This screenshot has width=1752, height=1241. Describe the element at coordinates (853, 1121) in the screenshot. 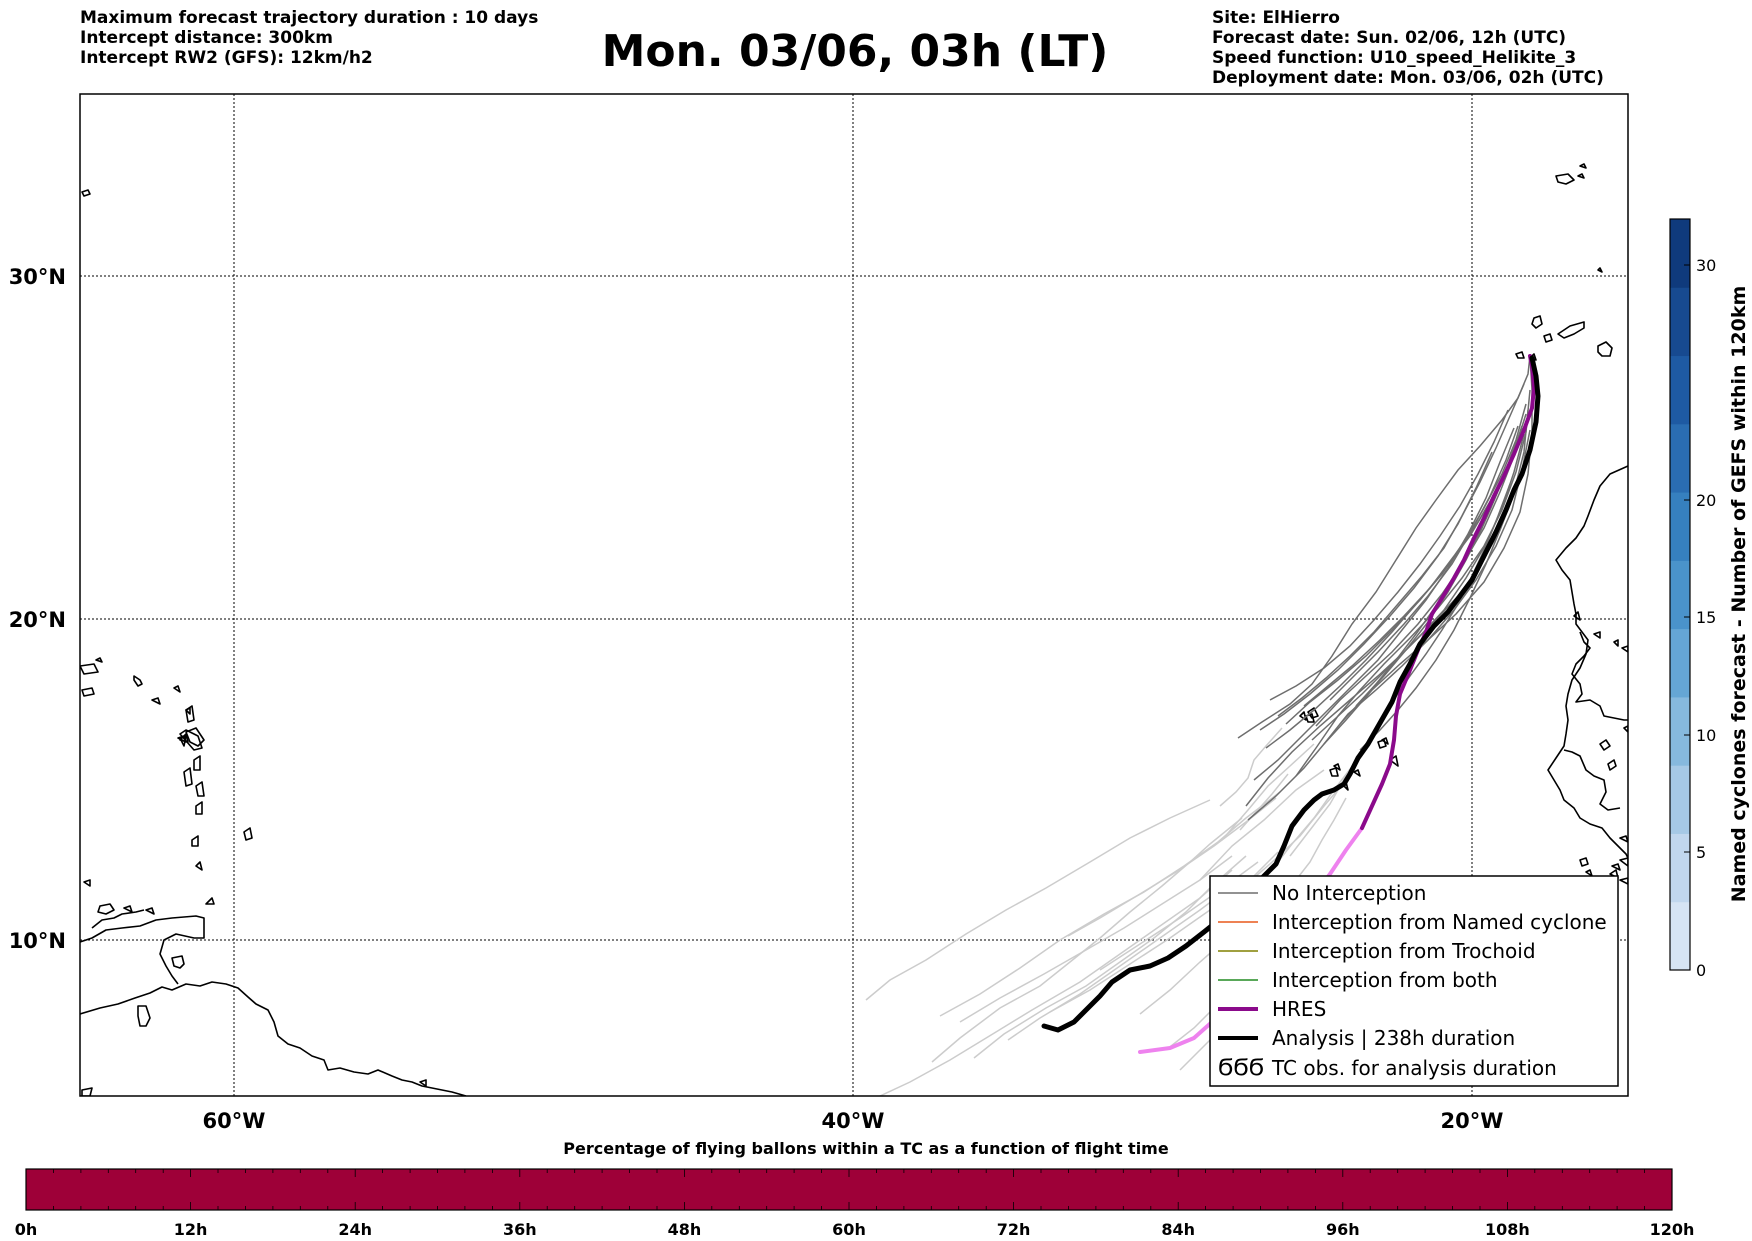

I see `longitude-labels: 60°W 40°W 20°W` at that location.